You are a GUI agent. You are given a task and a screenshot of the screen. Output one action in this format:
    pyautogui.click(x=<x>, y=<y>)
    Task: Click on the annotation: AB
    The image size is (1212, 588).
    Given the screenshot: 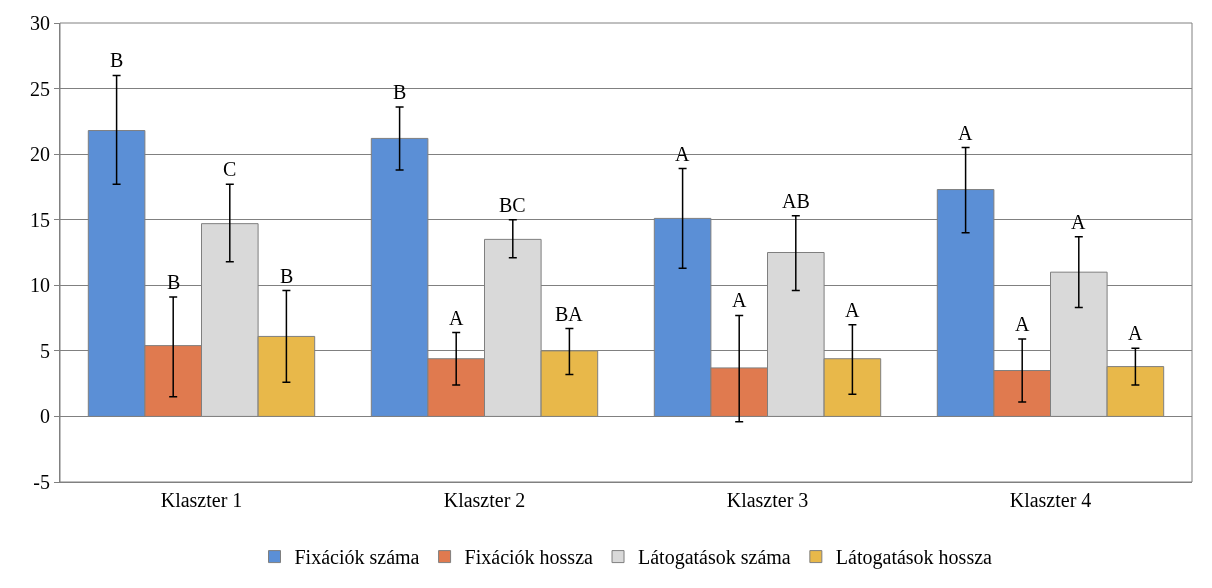 What is the action you would take?
    pyautogui.click(x=796, y=201)
    